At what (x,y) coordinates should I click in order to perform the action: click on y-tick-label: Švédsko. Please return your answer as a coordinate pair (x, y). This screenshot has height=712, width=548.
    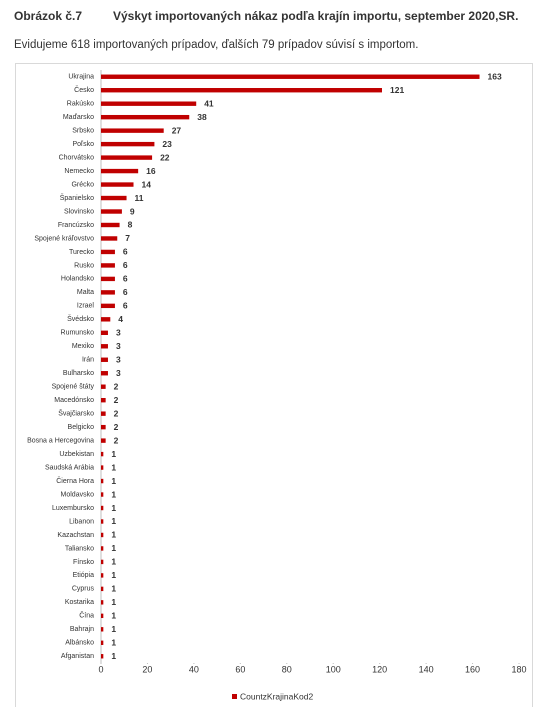
    Looking at the image, I should click on (80, 318).